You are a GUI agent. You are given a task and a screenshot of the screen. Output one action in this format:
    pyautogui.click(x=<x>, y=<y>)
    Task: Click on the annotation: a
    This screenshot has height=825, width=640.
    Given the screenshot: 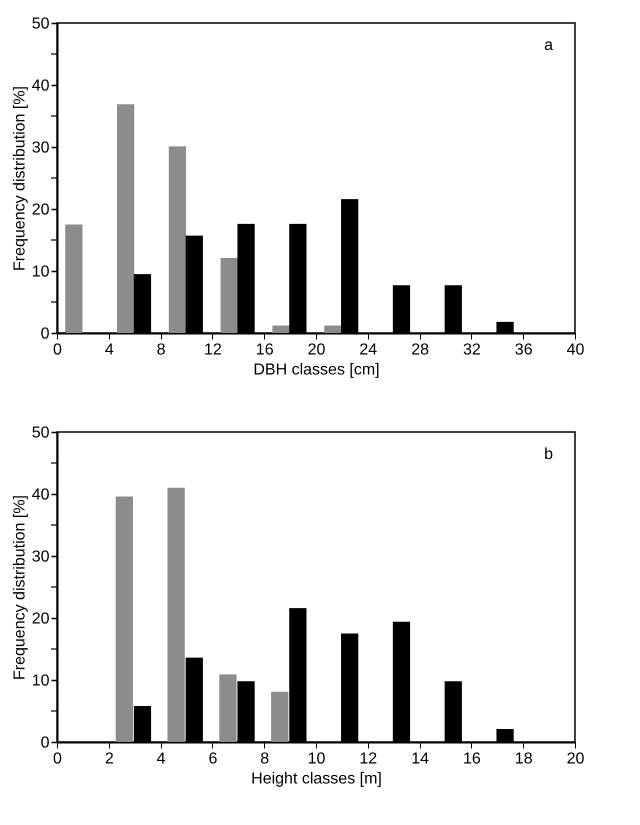 What is the action you would take?
    pyautogui.click(x=549, y=45)
    